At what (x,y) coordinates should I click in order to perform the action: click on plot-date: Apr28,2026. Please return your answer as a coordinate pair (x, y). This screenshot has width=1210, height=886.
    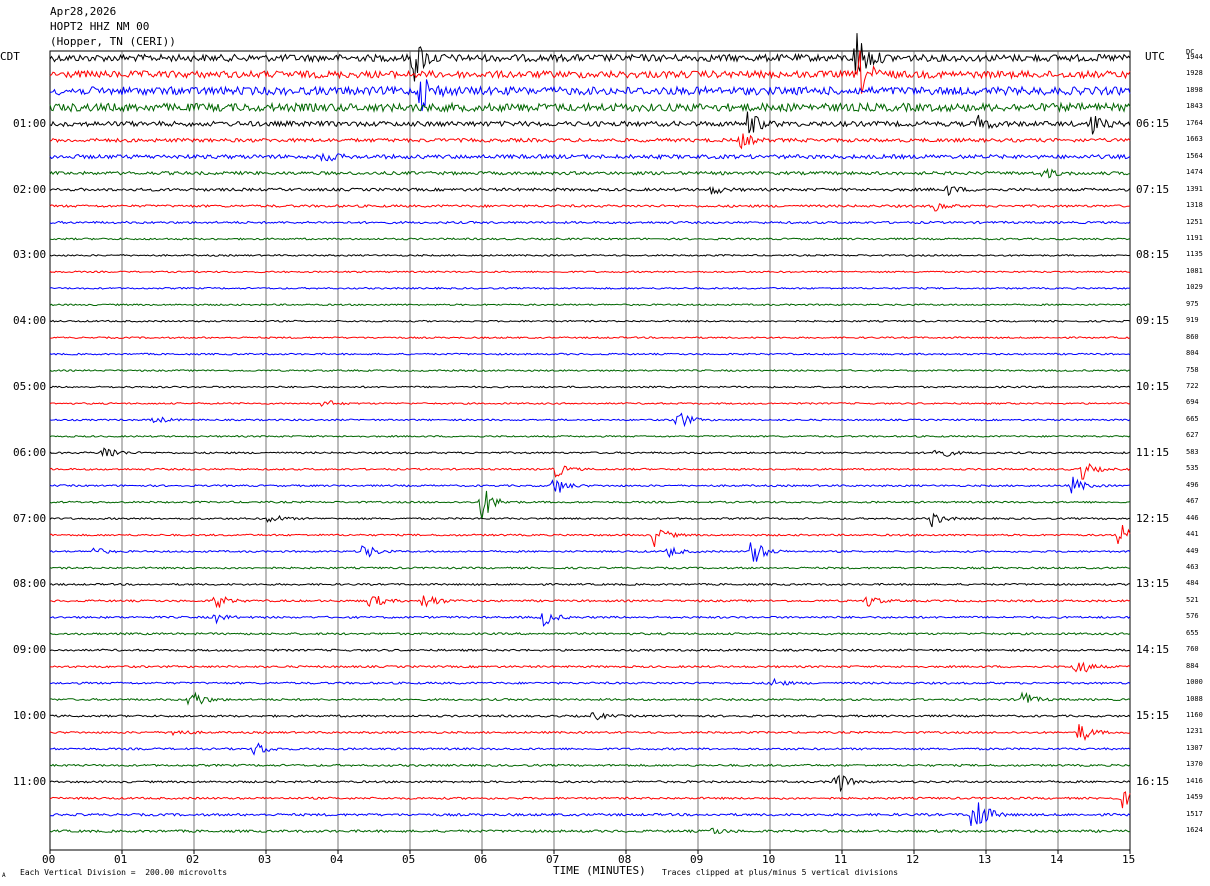
    Looking at the image, I should click on (83, 11).